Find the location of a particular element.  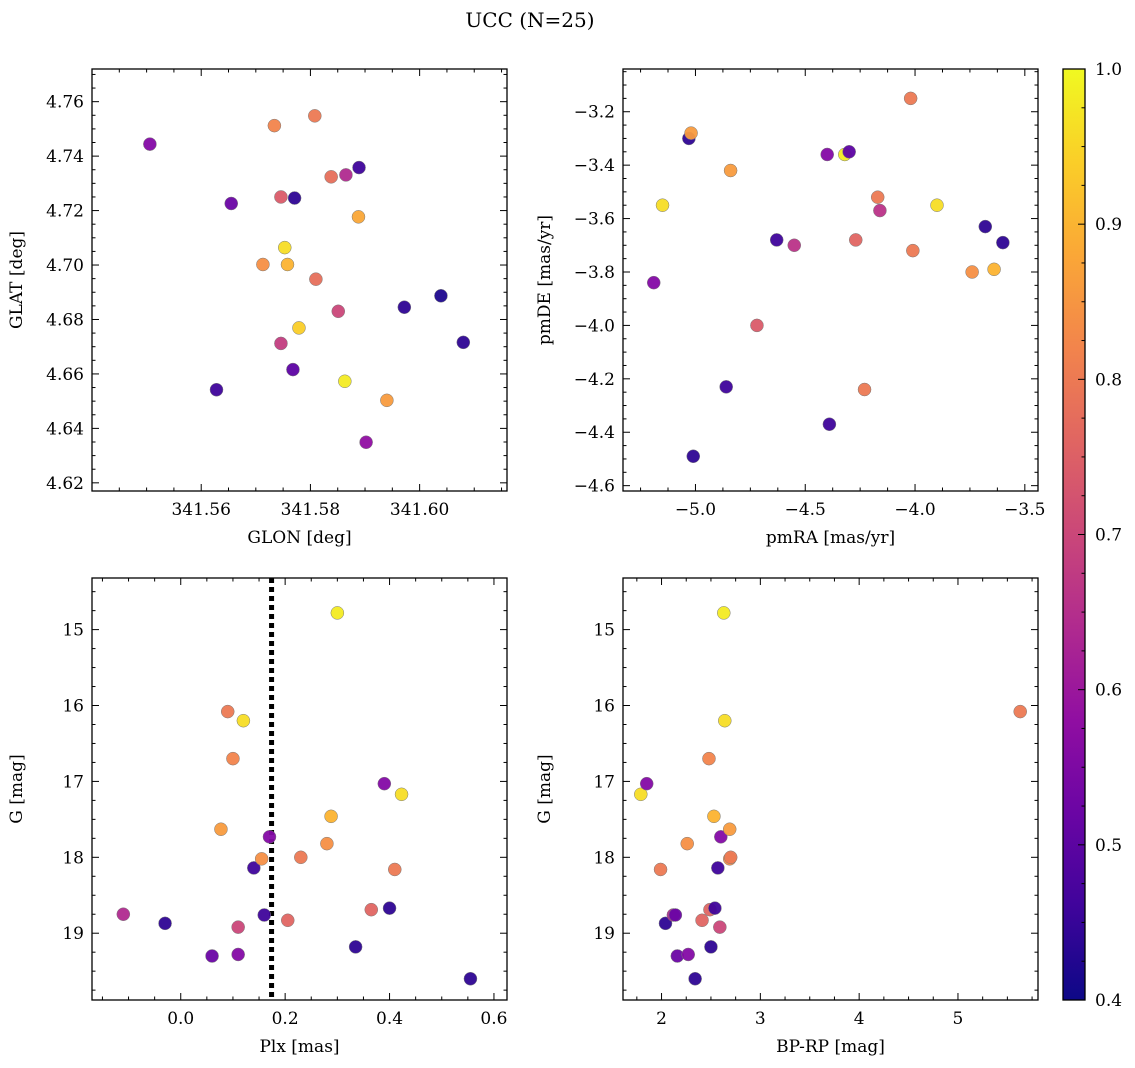

x-tick-label: 0.2 is located at coordinates (285, 1019).